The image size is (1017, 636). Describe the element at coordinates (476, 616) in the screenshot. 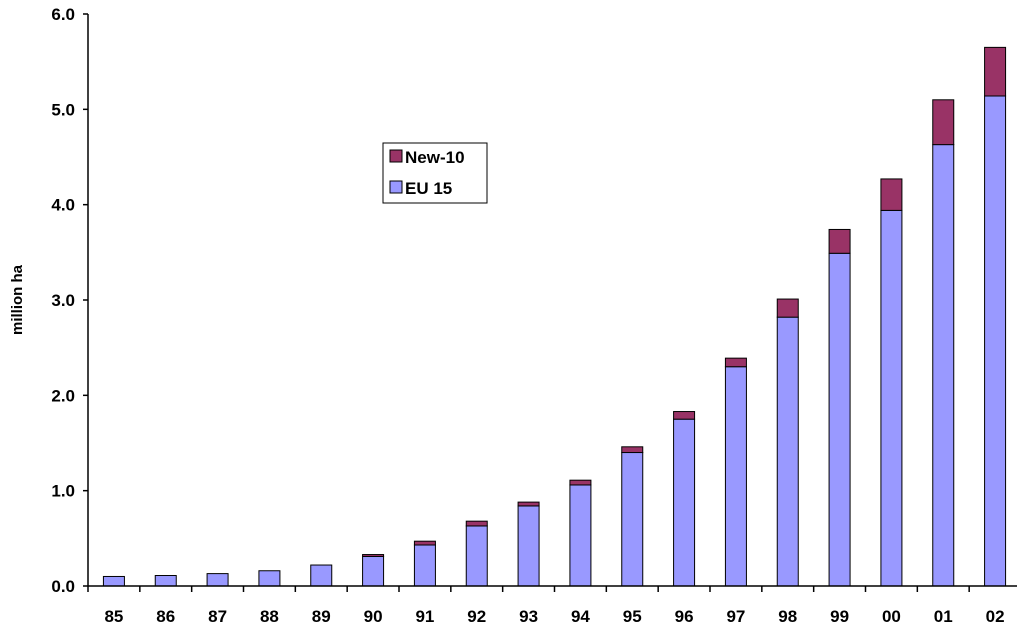

I see `x-tick-label: 92` at that location.